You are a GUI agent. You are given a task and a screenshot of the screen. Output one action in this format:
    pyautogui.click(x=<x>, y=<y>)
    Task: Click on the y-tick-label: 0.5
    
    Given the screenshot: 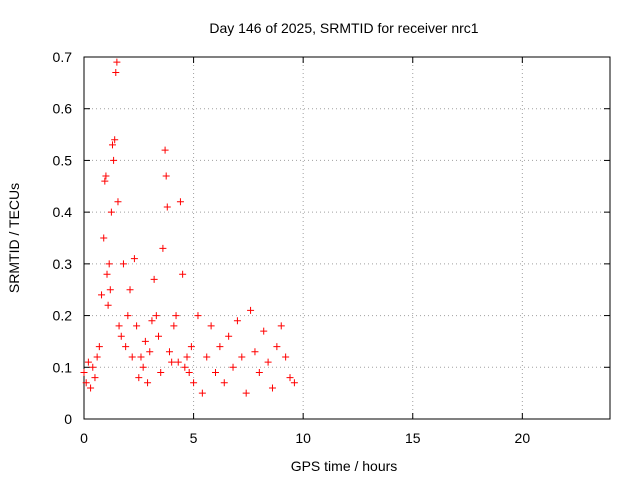 What is the action you would take?
    pyautogui.click(x=63, y=160)
    